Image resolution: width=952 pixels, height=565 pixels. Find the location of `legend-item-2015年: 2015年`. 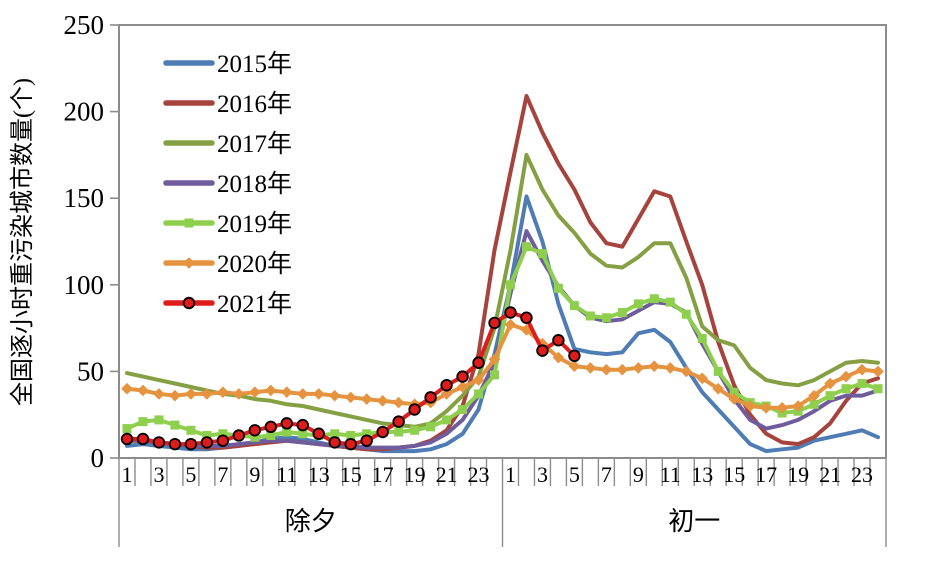

legend-item-2015年: 2015年 is located at coordinates (227, 64).